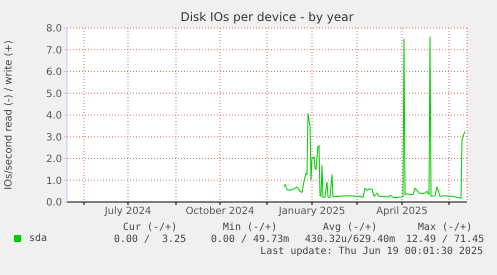 This screenshot has height=275, width=497. Describe the element at coordinates (38, 238) in the screenshot. I see `legend-label: sda` at that location.